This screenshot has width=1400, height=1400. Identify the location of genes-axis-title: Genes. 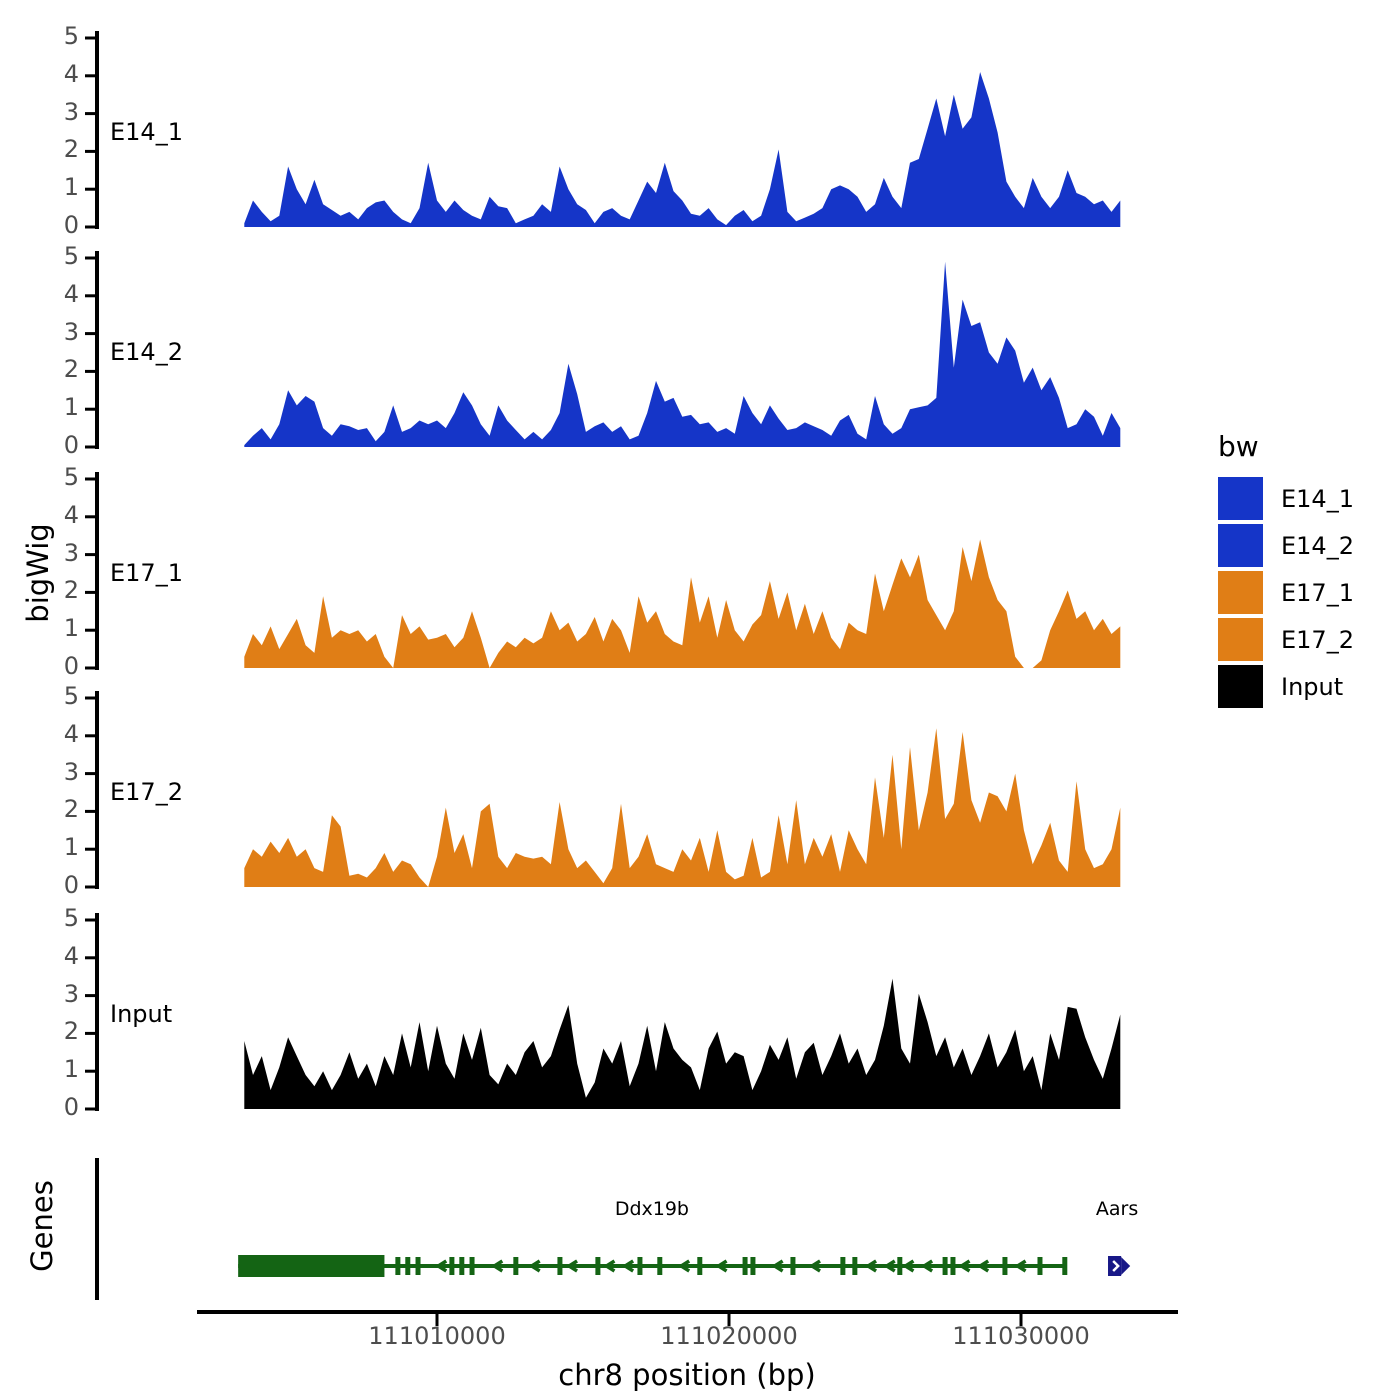
(42, 1226).